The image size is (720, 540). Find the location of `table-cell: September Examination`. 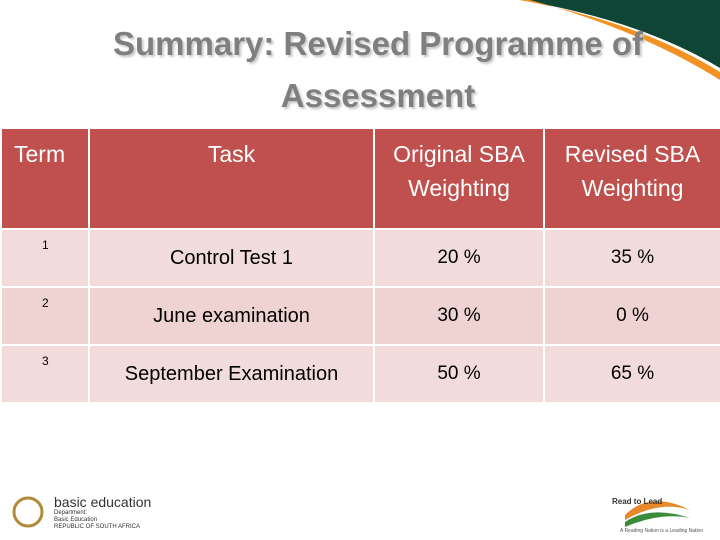

table-cell: September Examination is located at coordinates (231, 374).